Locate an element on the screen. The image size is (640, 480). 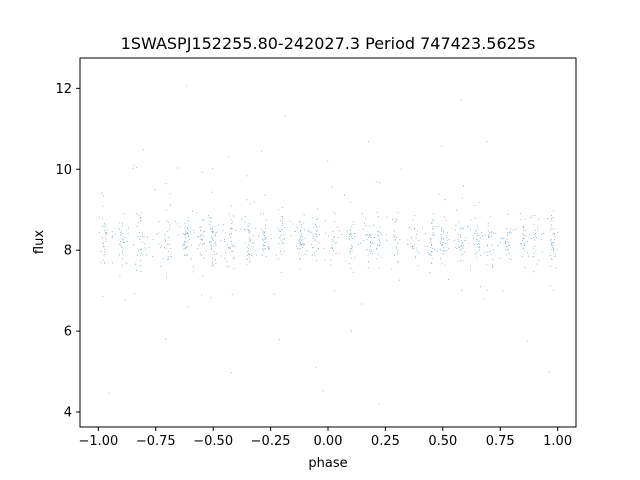
x-tick-label: 1.00 is located at coordinates (557, 441).